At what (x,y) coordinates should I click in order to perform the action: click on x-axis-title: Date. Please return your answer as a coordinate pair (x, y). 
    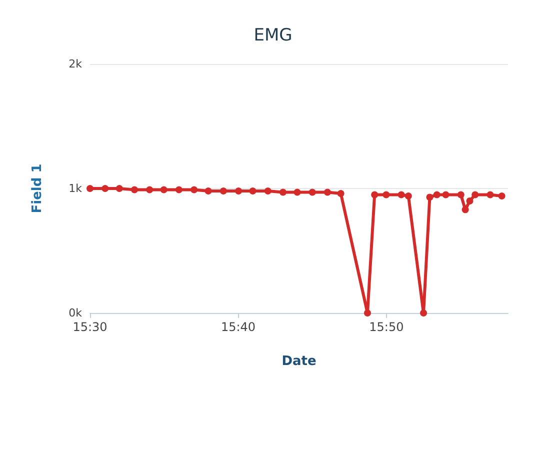
    Looking at the image, I should click on (299, 361).